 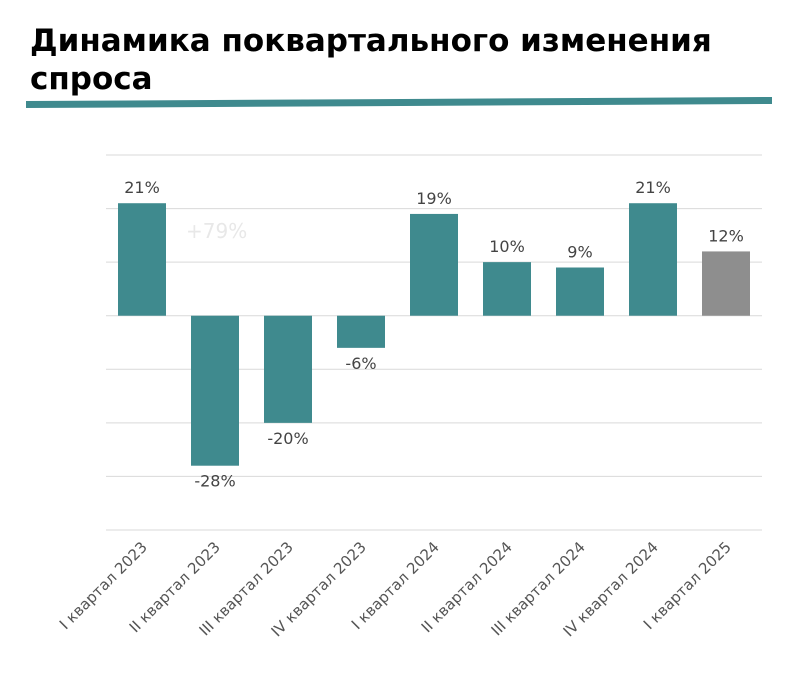 I want to click on data-label: -20%, so click(x=287, y=438).